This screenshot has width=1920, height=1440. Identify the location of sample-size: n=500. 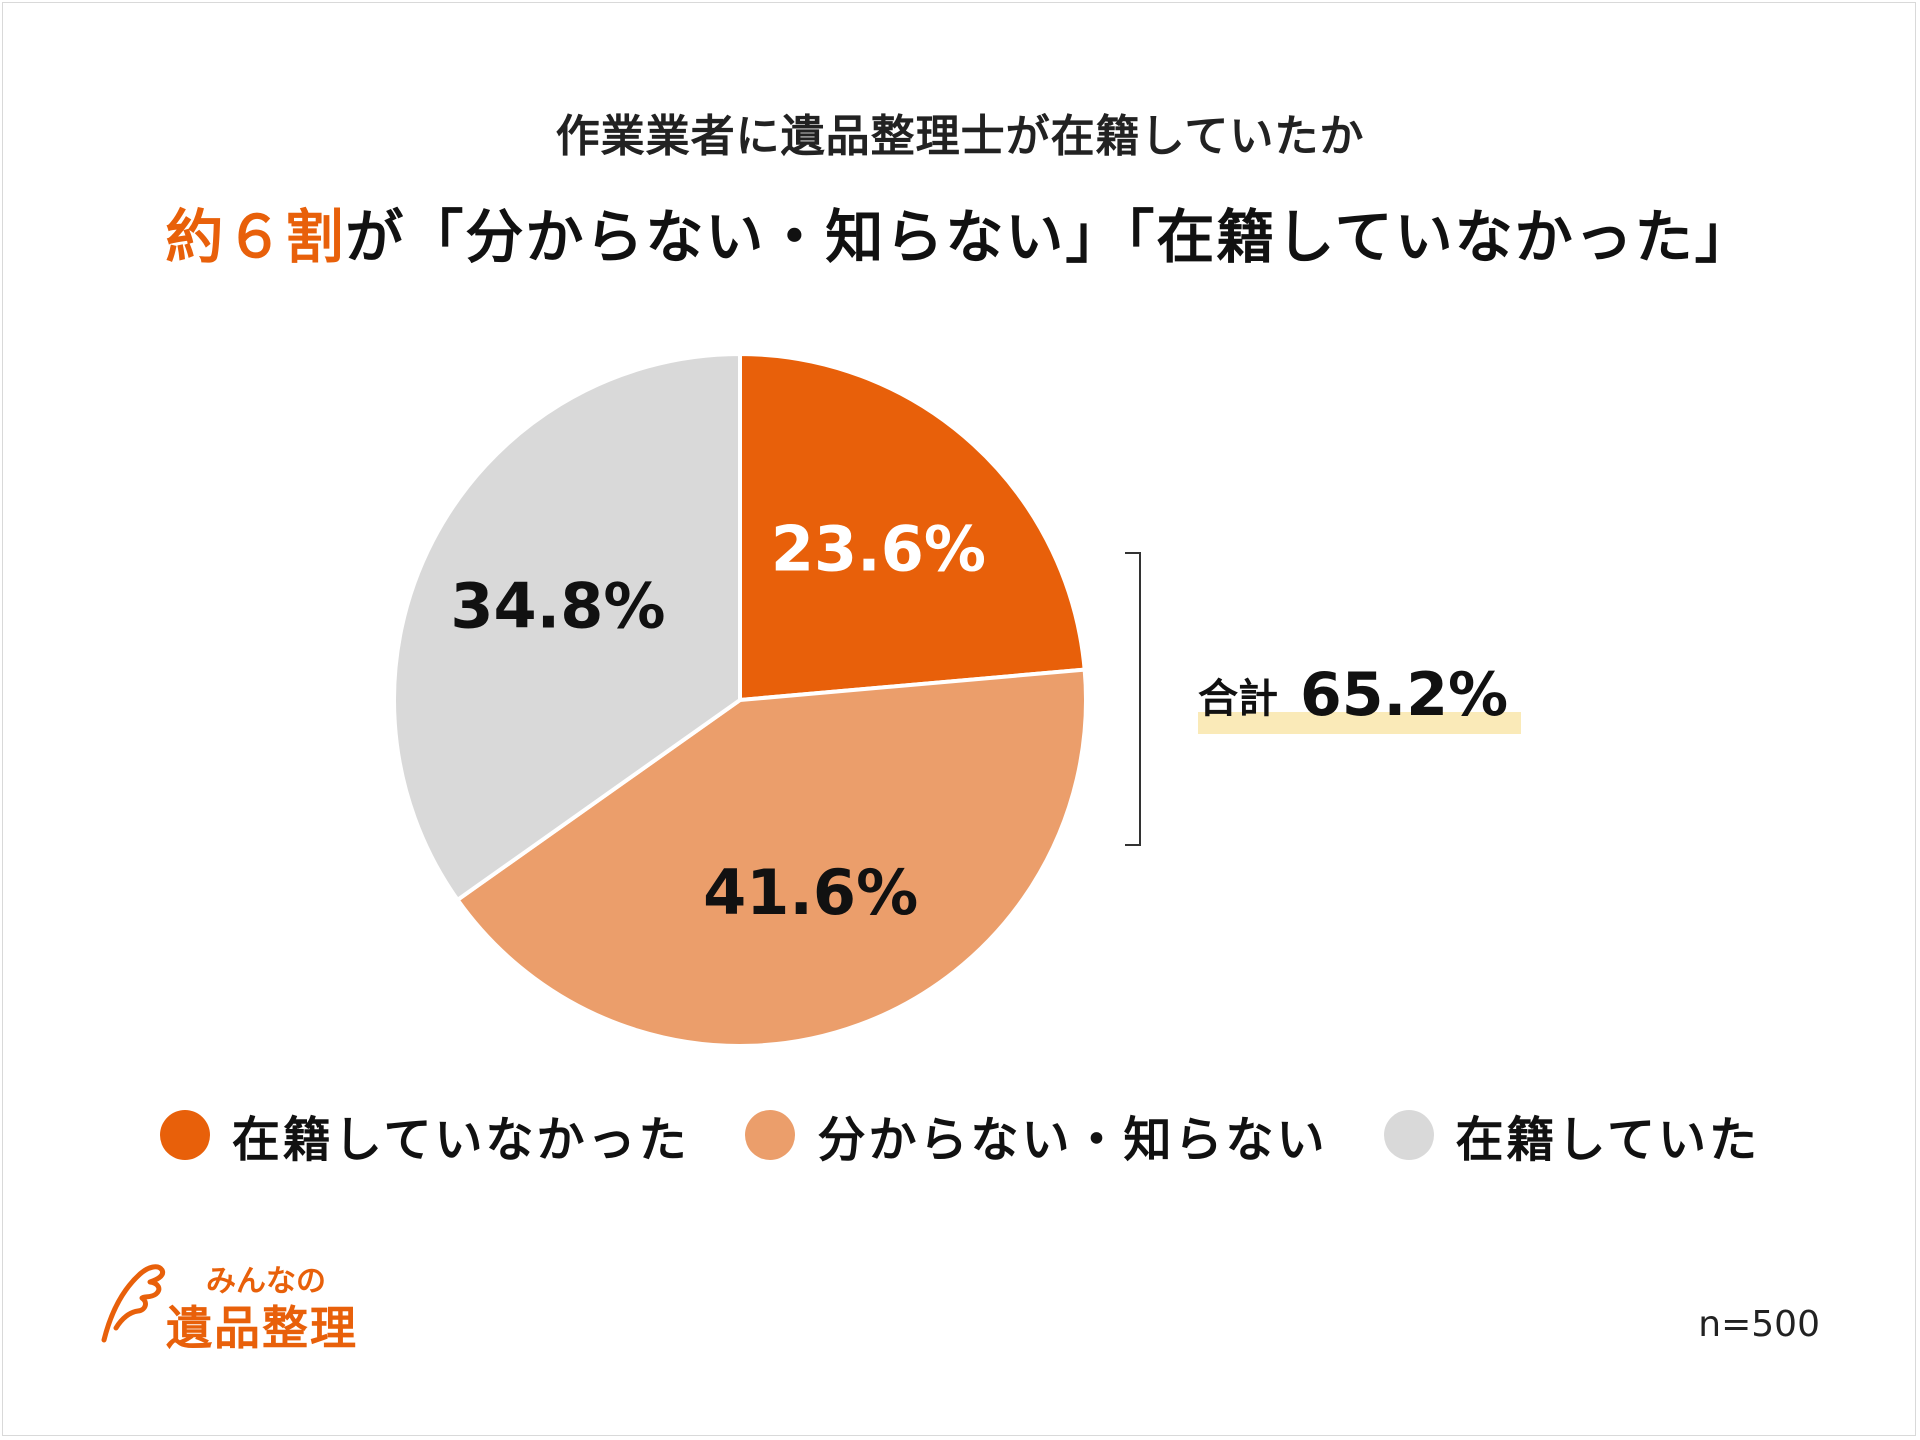
(1759, 1324).